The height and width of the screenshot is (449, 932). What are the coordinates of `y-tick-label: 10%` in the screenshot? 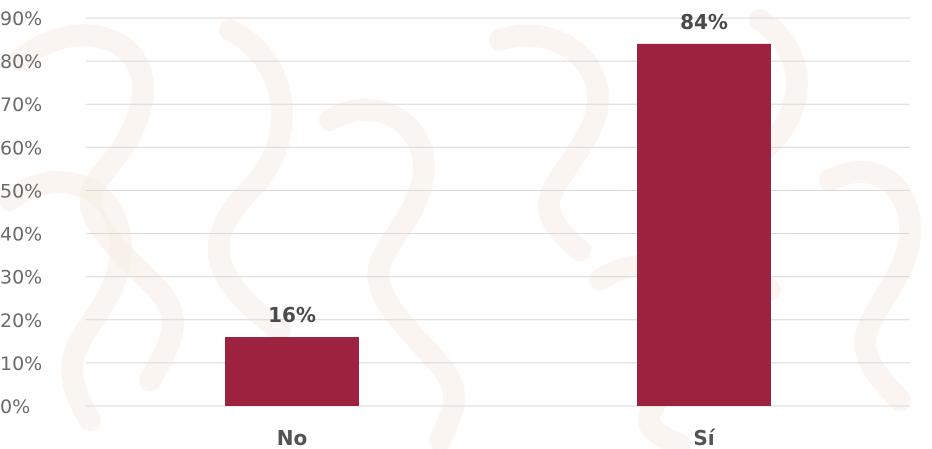 It's located at (21, 364).